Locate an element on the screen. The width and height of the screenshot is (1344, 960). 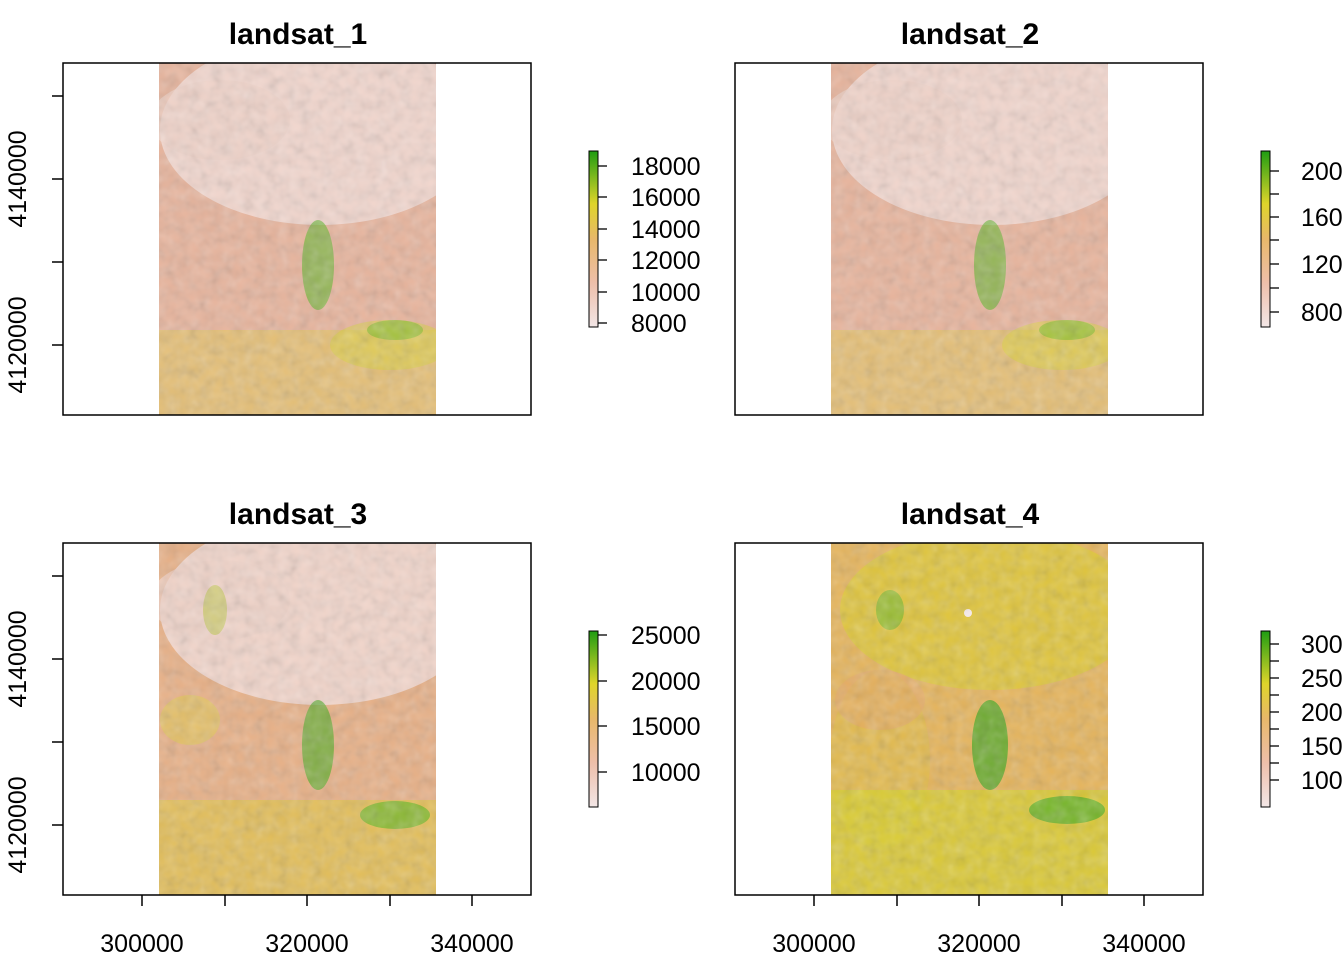
legend-tick-label: 16000 is located at coordinates (666, 198).